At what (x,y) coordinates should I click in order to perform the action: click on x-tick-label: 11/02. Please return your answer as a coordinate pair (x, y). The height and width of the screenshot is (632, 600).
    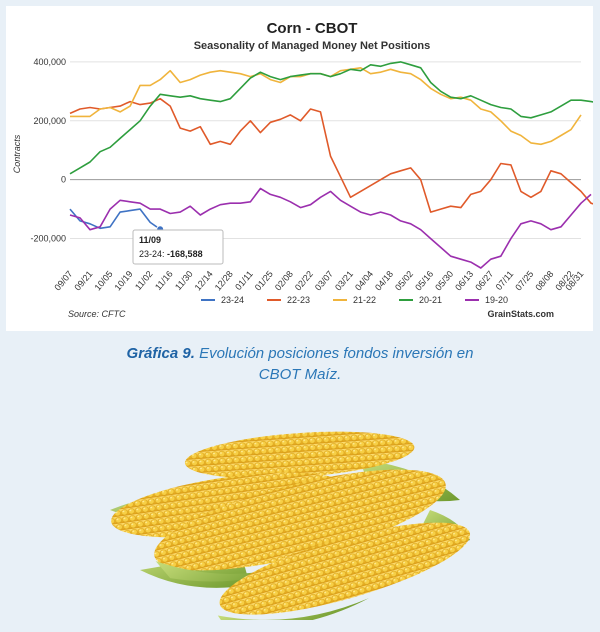
    Looking at the image, I should click on (144, 280).